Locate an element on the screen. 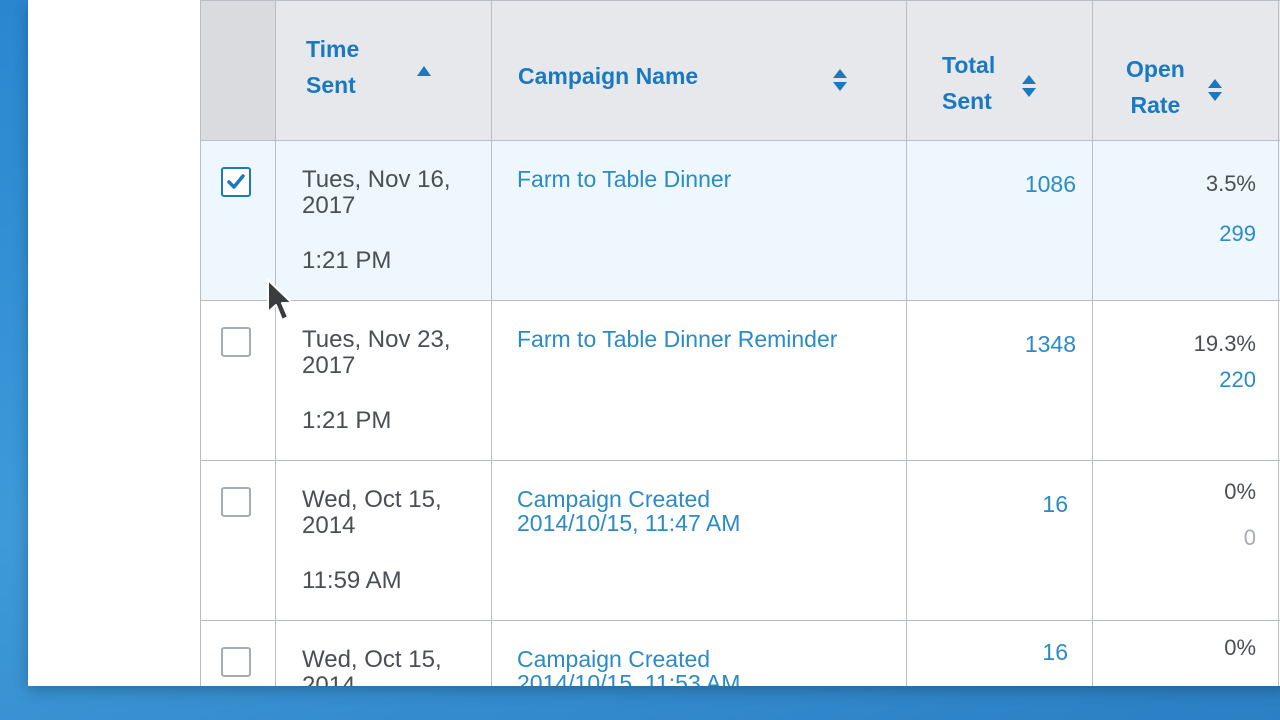  open-rate-cell: 3.5% 299 is located at coordinates (1185, 220).